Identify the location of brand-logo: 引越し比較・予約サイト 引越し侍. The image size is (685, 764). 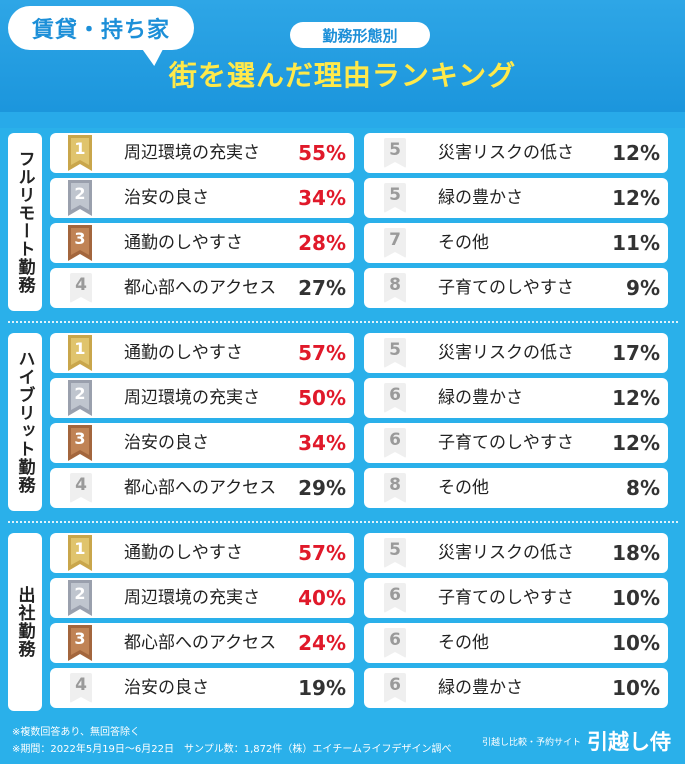
(576, 741).